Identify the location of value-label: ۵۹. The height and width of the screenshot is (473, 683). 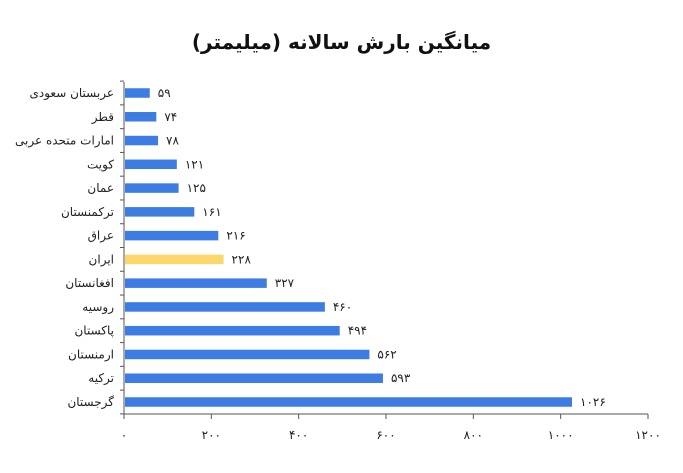
(164, 93).